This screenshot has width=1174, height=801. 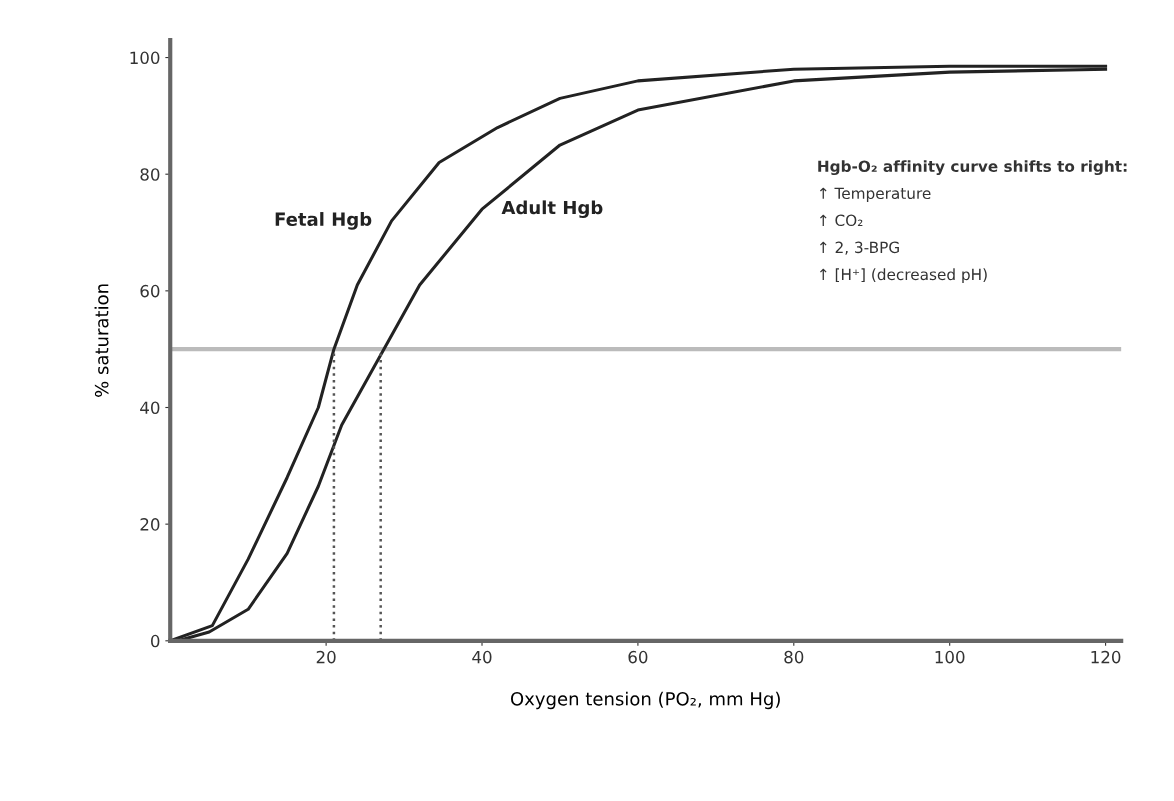 What do you see at coordinates (150, 524) in the screenshot?
I see `y-tick-label: 20` at bounding box center [150, 524].